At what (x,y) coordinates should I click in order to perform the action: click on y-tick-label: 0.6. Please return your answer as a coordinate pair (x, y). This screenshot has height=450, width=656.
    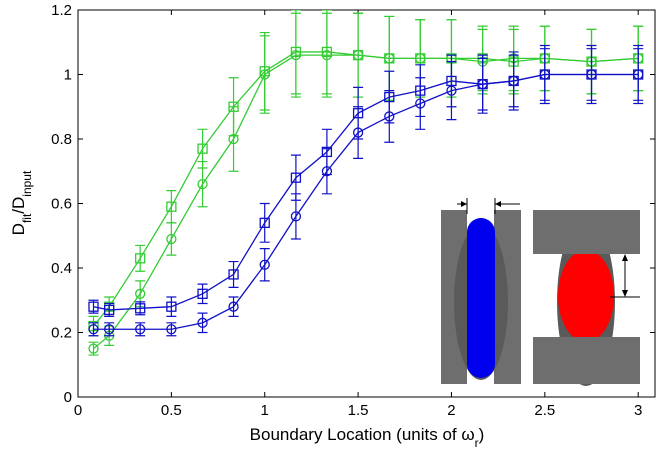
    Looking at the image, I should click on (61, 204).